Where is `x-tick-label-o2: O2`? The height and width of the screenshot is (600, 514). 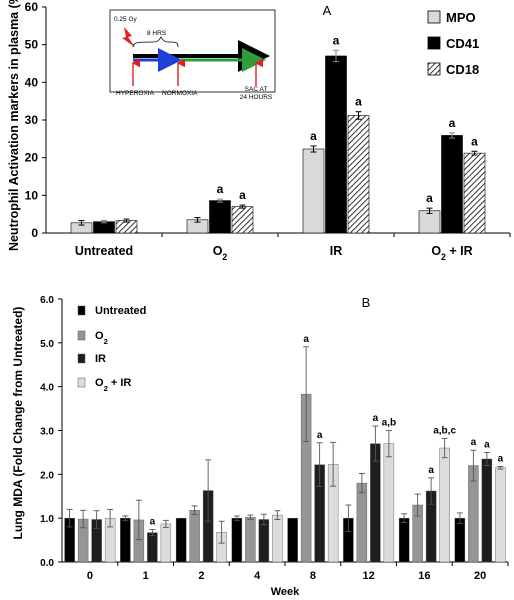
x-tick-label-o2: O2 is located at coordinates (220, 253).